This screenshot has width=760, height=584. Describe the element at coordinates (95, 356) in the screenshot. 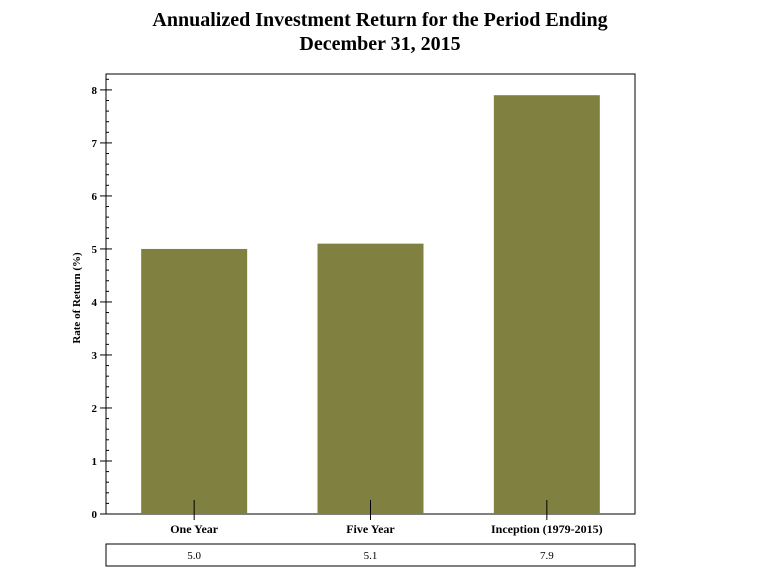

I see `y-tick-label: 3` at that location.